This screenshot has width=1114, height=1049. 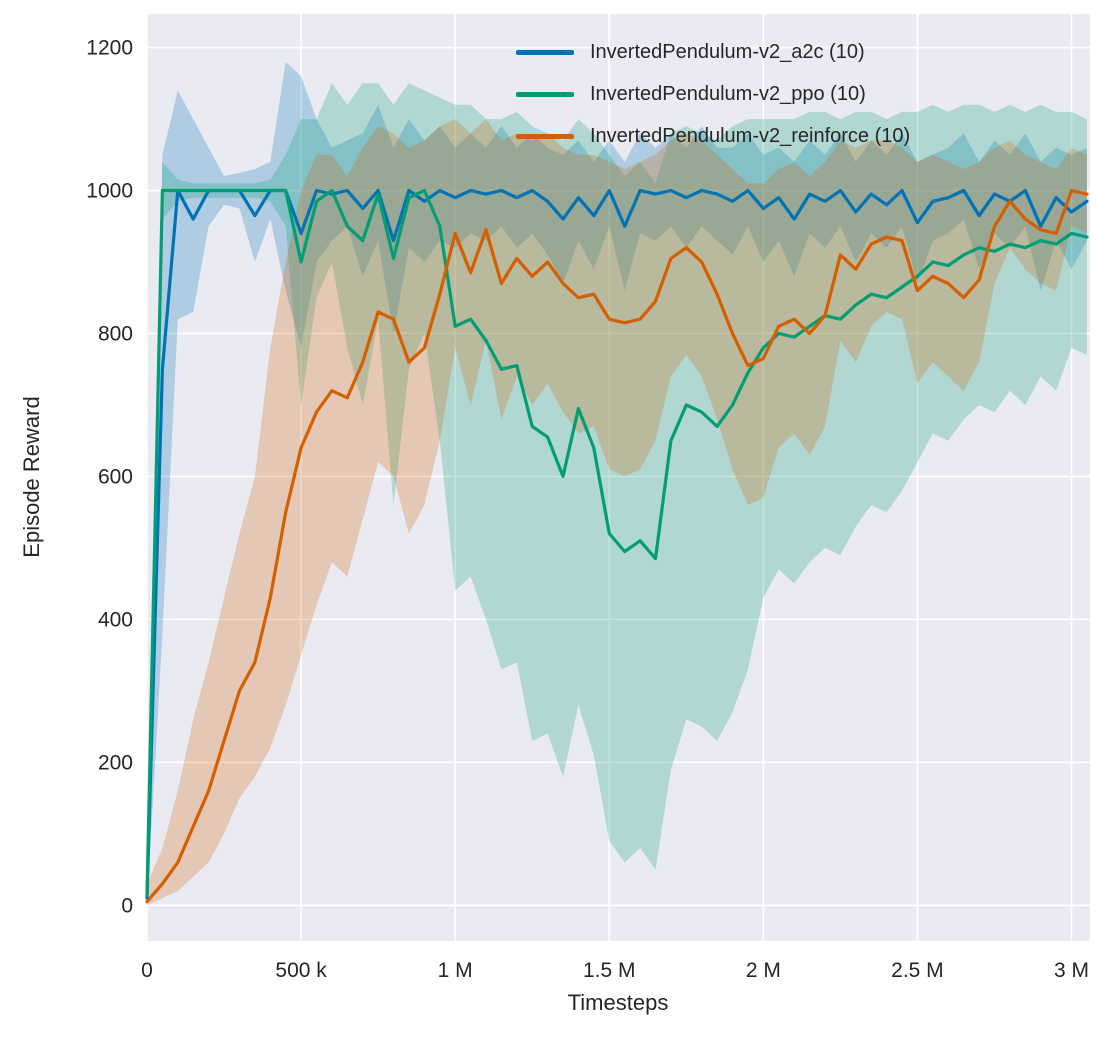 I want to click on y-tick-label: 200, so click(x=115, y=762).